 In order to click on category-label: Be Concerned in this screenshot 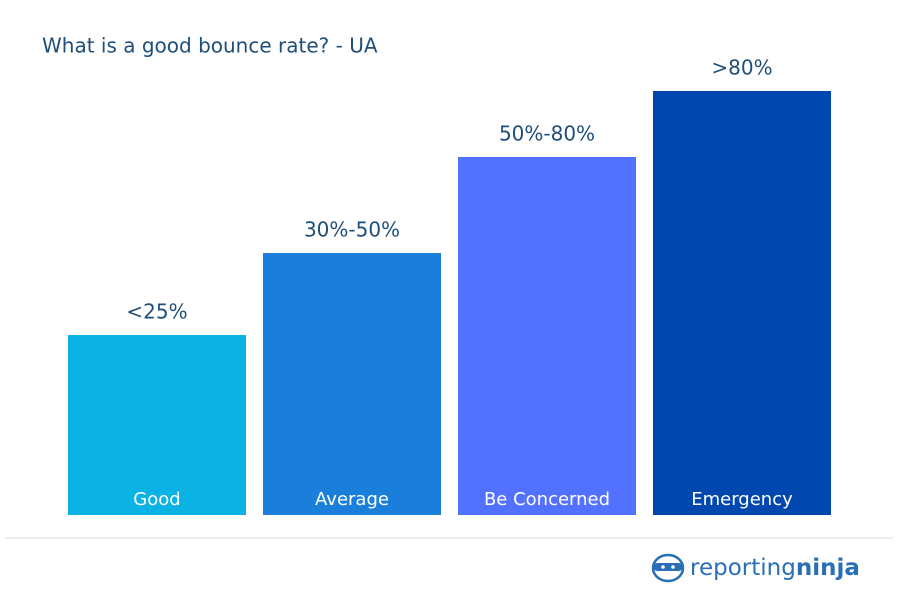, I will do `click(547, 499)`.